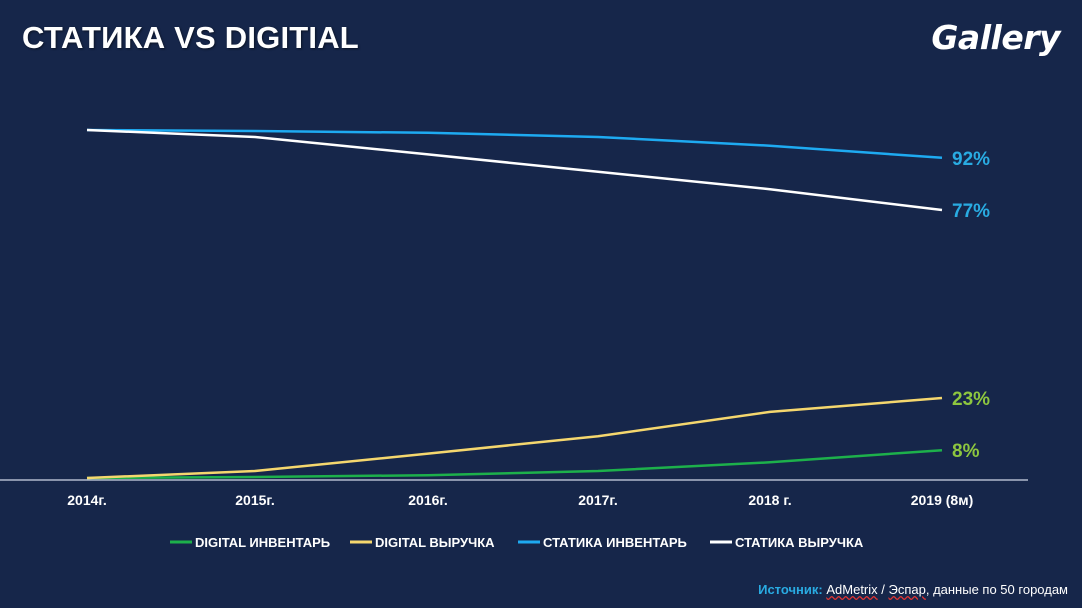  What do you see at coordinates (799, 542) in the screenshot?
I see `legend-label: СТАТИКА ВЫРУЧКА` at bounding box center [799, 542].